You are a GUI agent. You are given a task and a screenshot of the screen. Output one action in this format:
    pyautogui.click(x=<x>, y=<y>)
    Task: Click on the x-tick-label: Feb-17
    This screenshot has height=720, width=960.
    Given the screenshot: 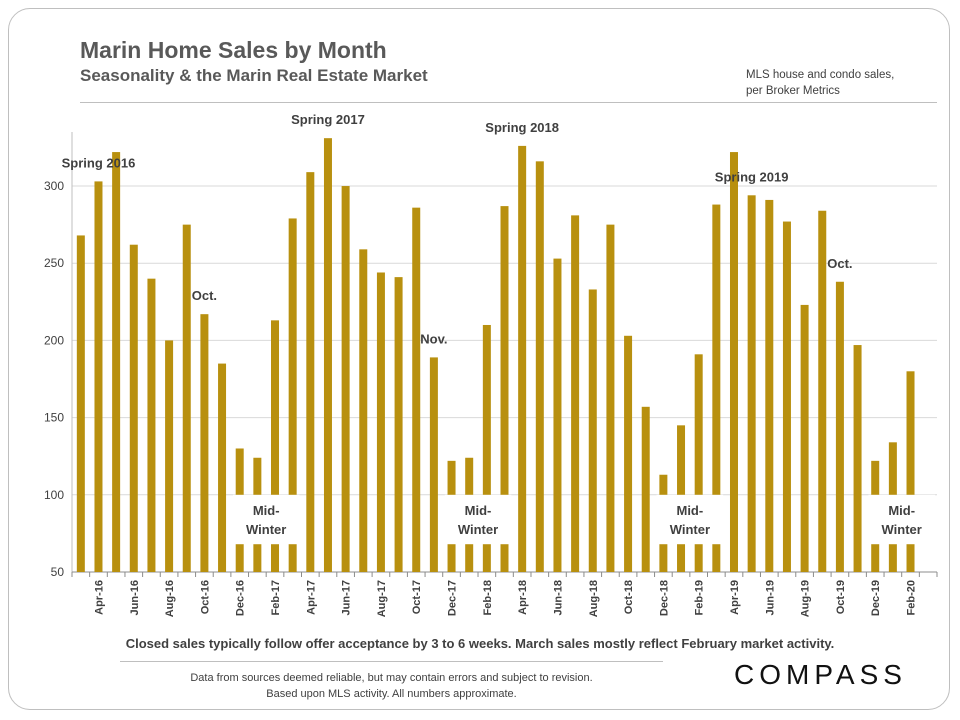 What is the action you would take?
    pyautogui.click(x=276, y=597)
    